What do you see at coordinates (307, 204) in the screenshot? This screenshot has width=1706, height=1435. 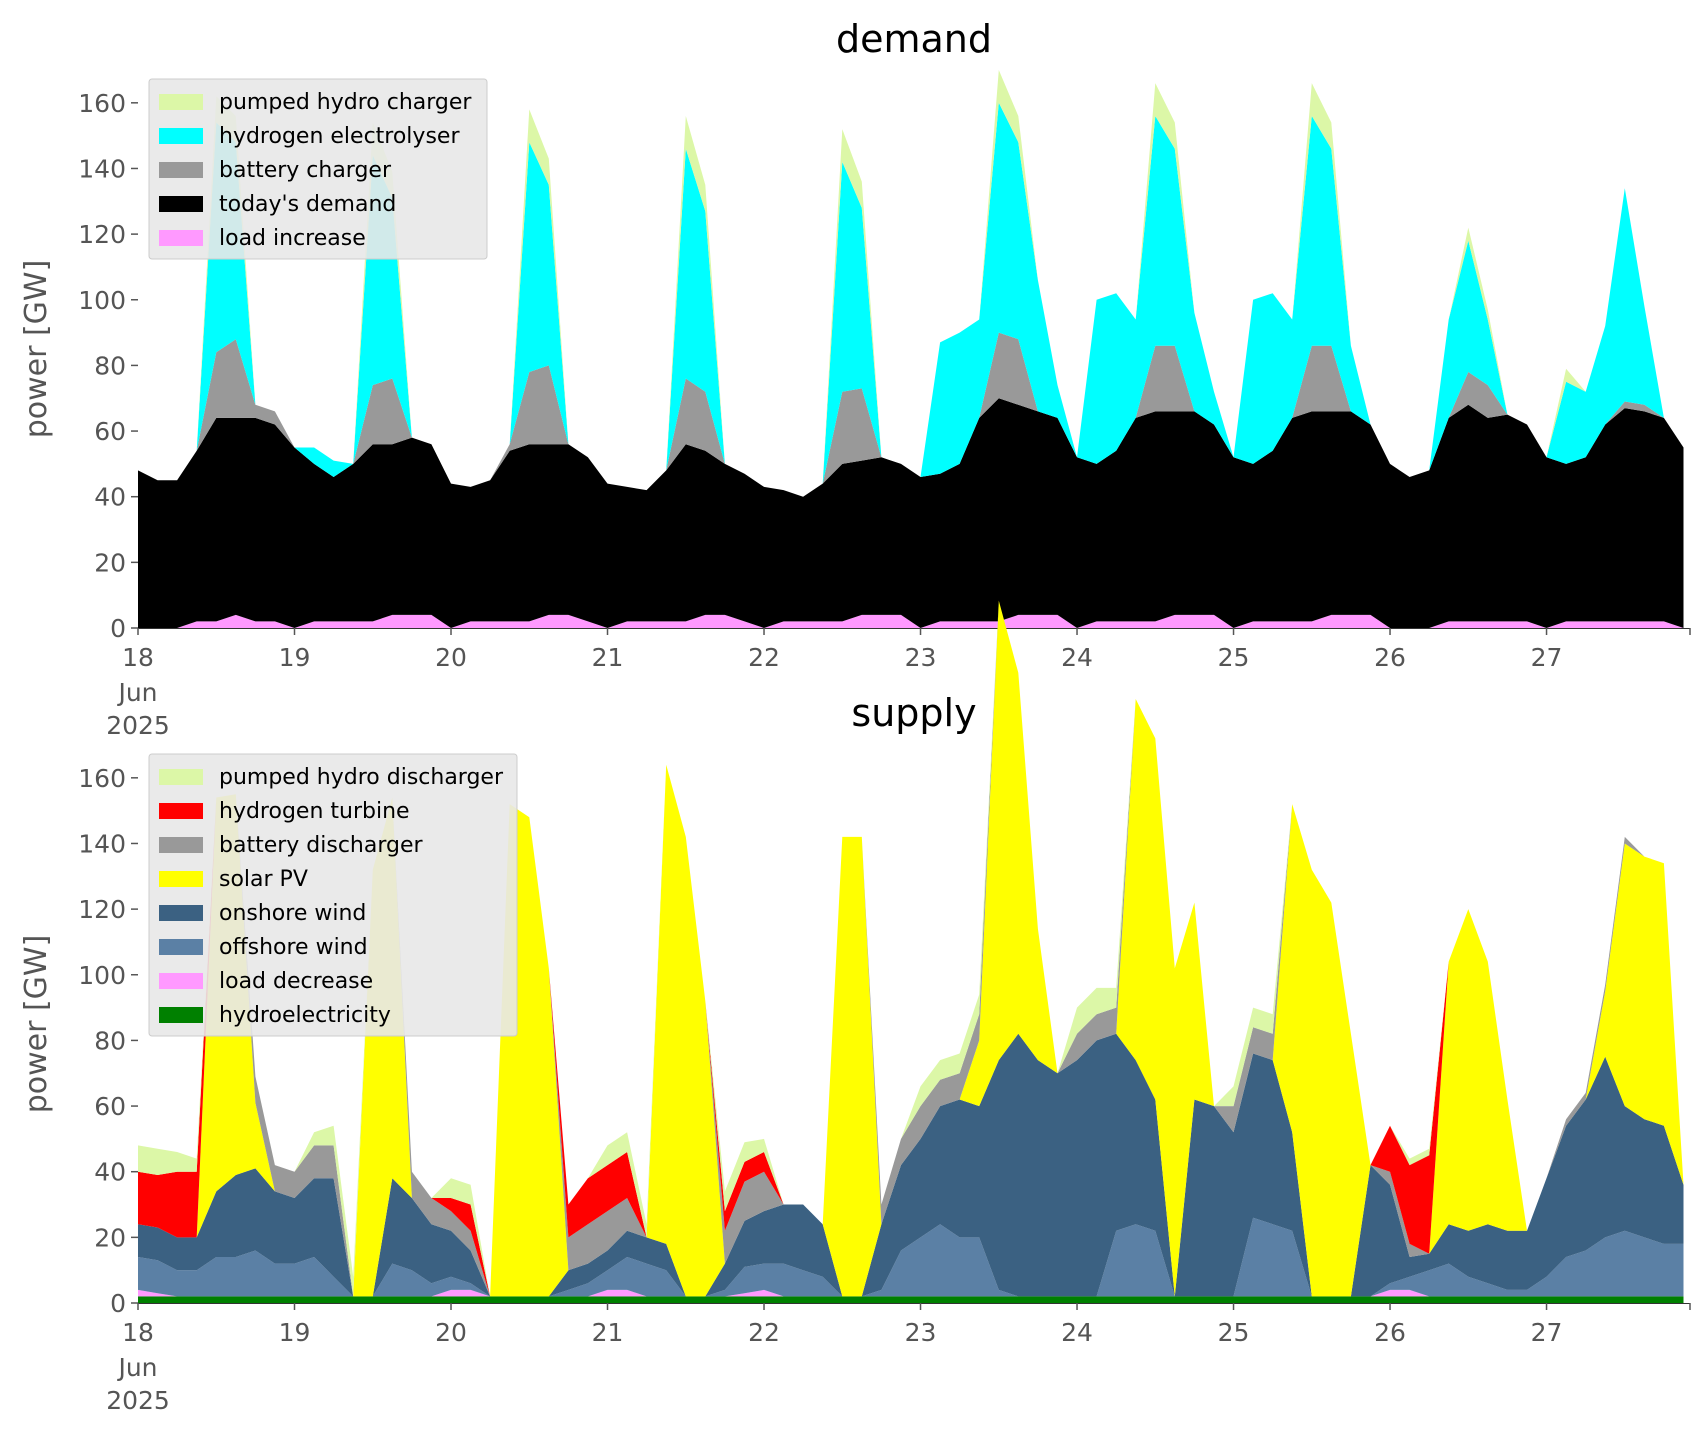 I see `legend-label-today-s-demand: today's demand` at bounding box center [307, 204].